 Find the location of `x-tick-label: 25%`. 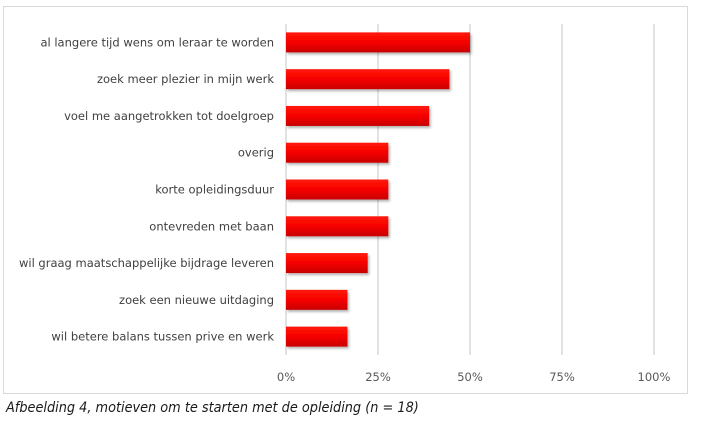

x-tick-label: 25% is located at coordinates (378, 377).